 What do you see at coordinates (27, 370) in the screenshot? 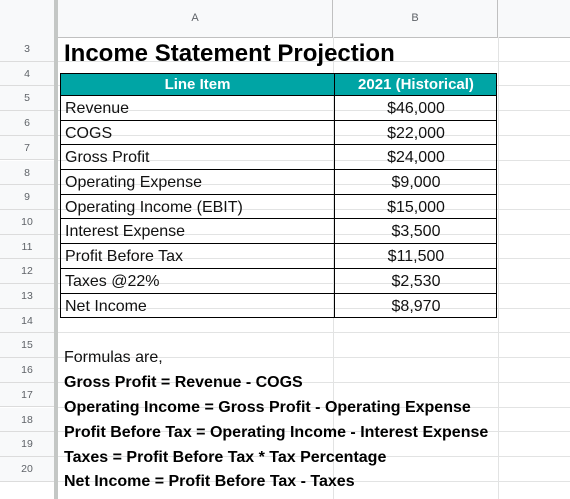
I see `row-header: 16` at bounding box center [27, 370].